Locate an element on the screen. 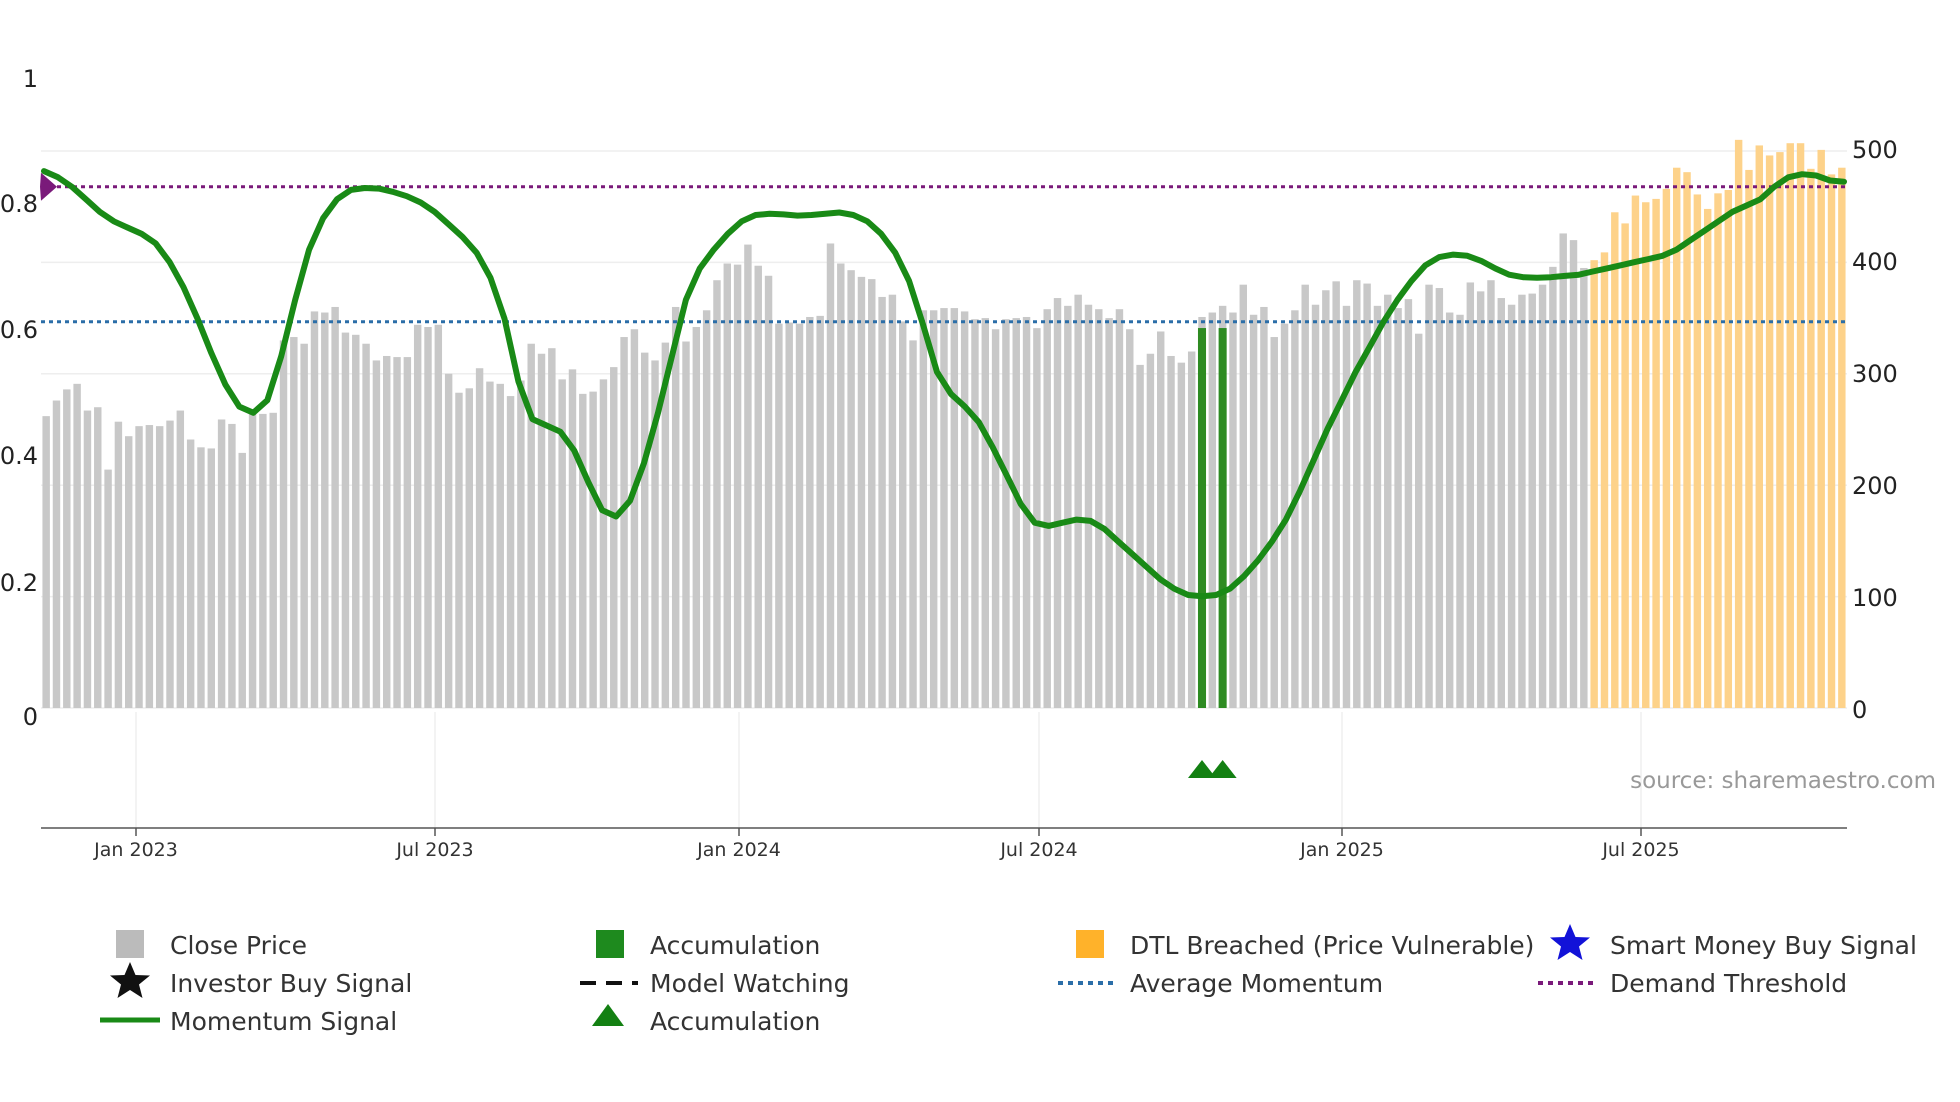 This screenshot has height=1102, width=1960. legend-momentum-signal-label: Momentum Signal is located at coordinates (283, 1021).